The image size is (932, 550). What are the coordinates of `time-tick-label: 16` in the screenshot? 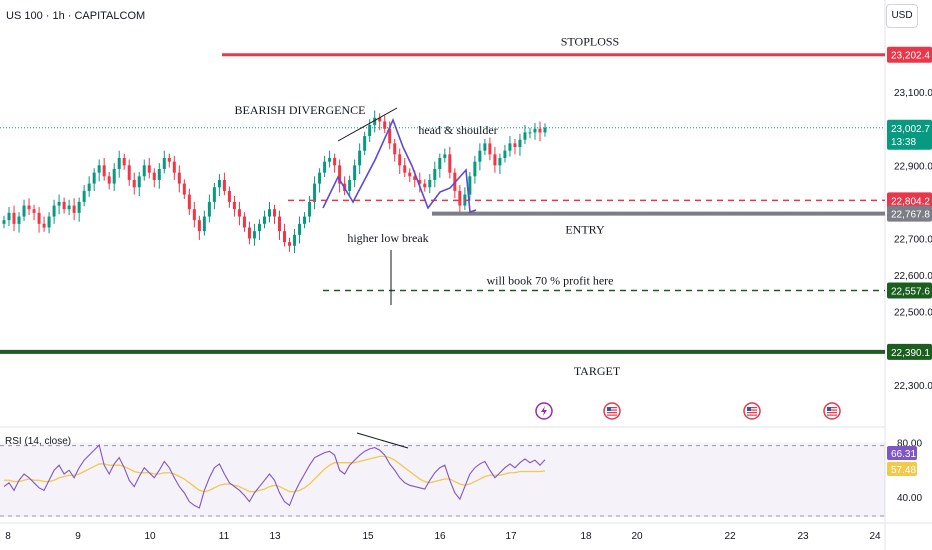 It's located at (440, 536).